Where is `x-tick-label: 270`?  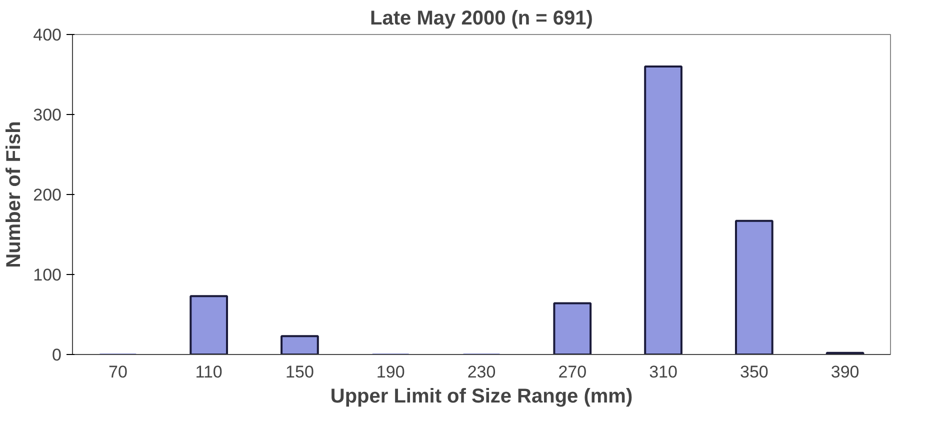 x-tick-label: 270 is located at coordinates (572, 372).